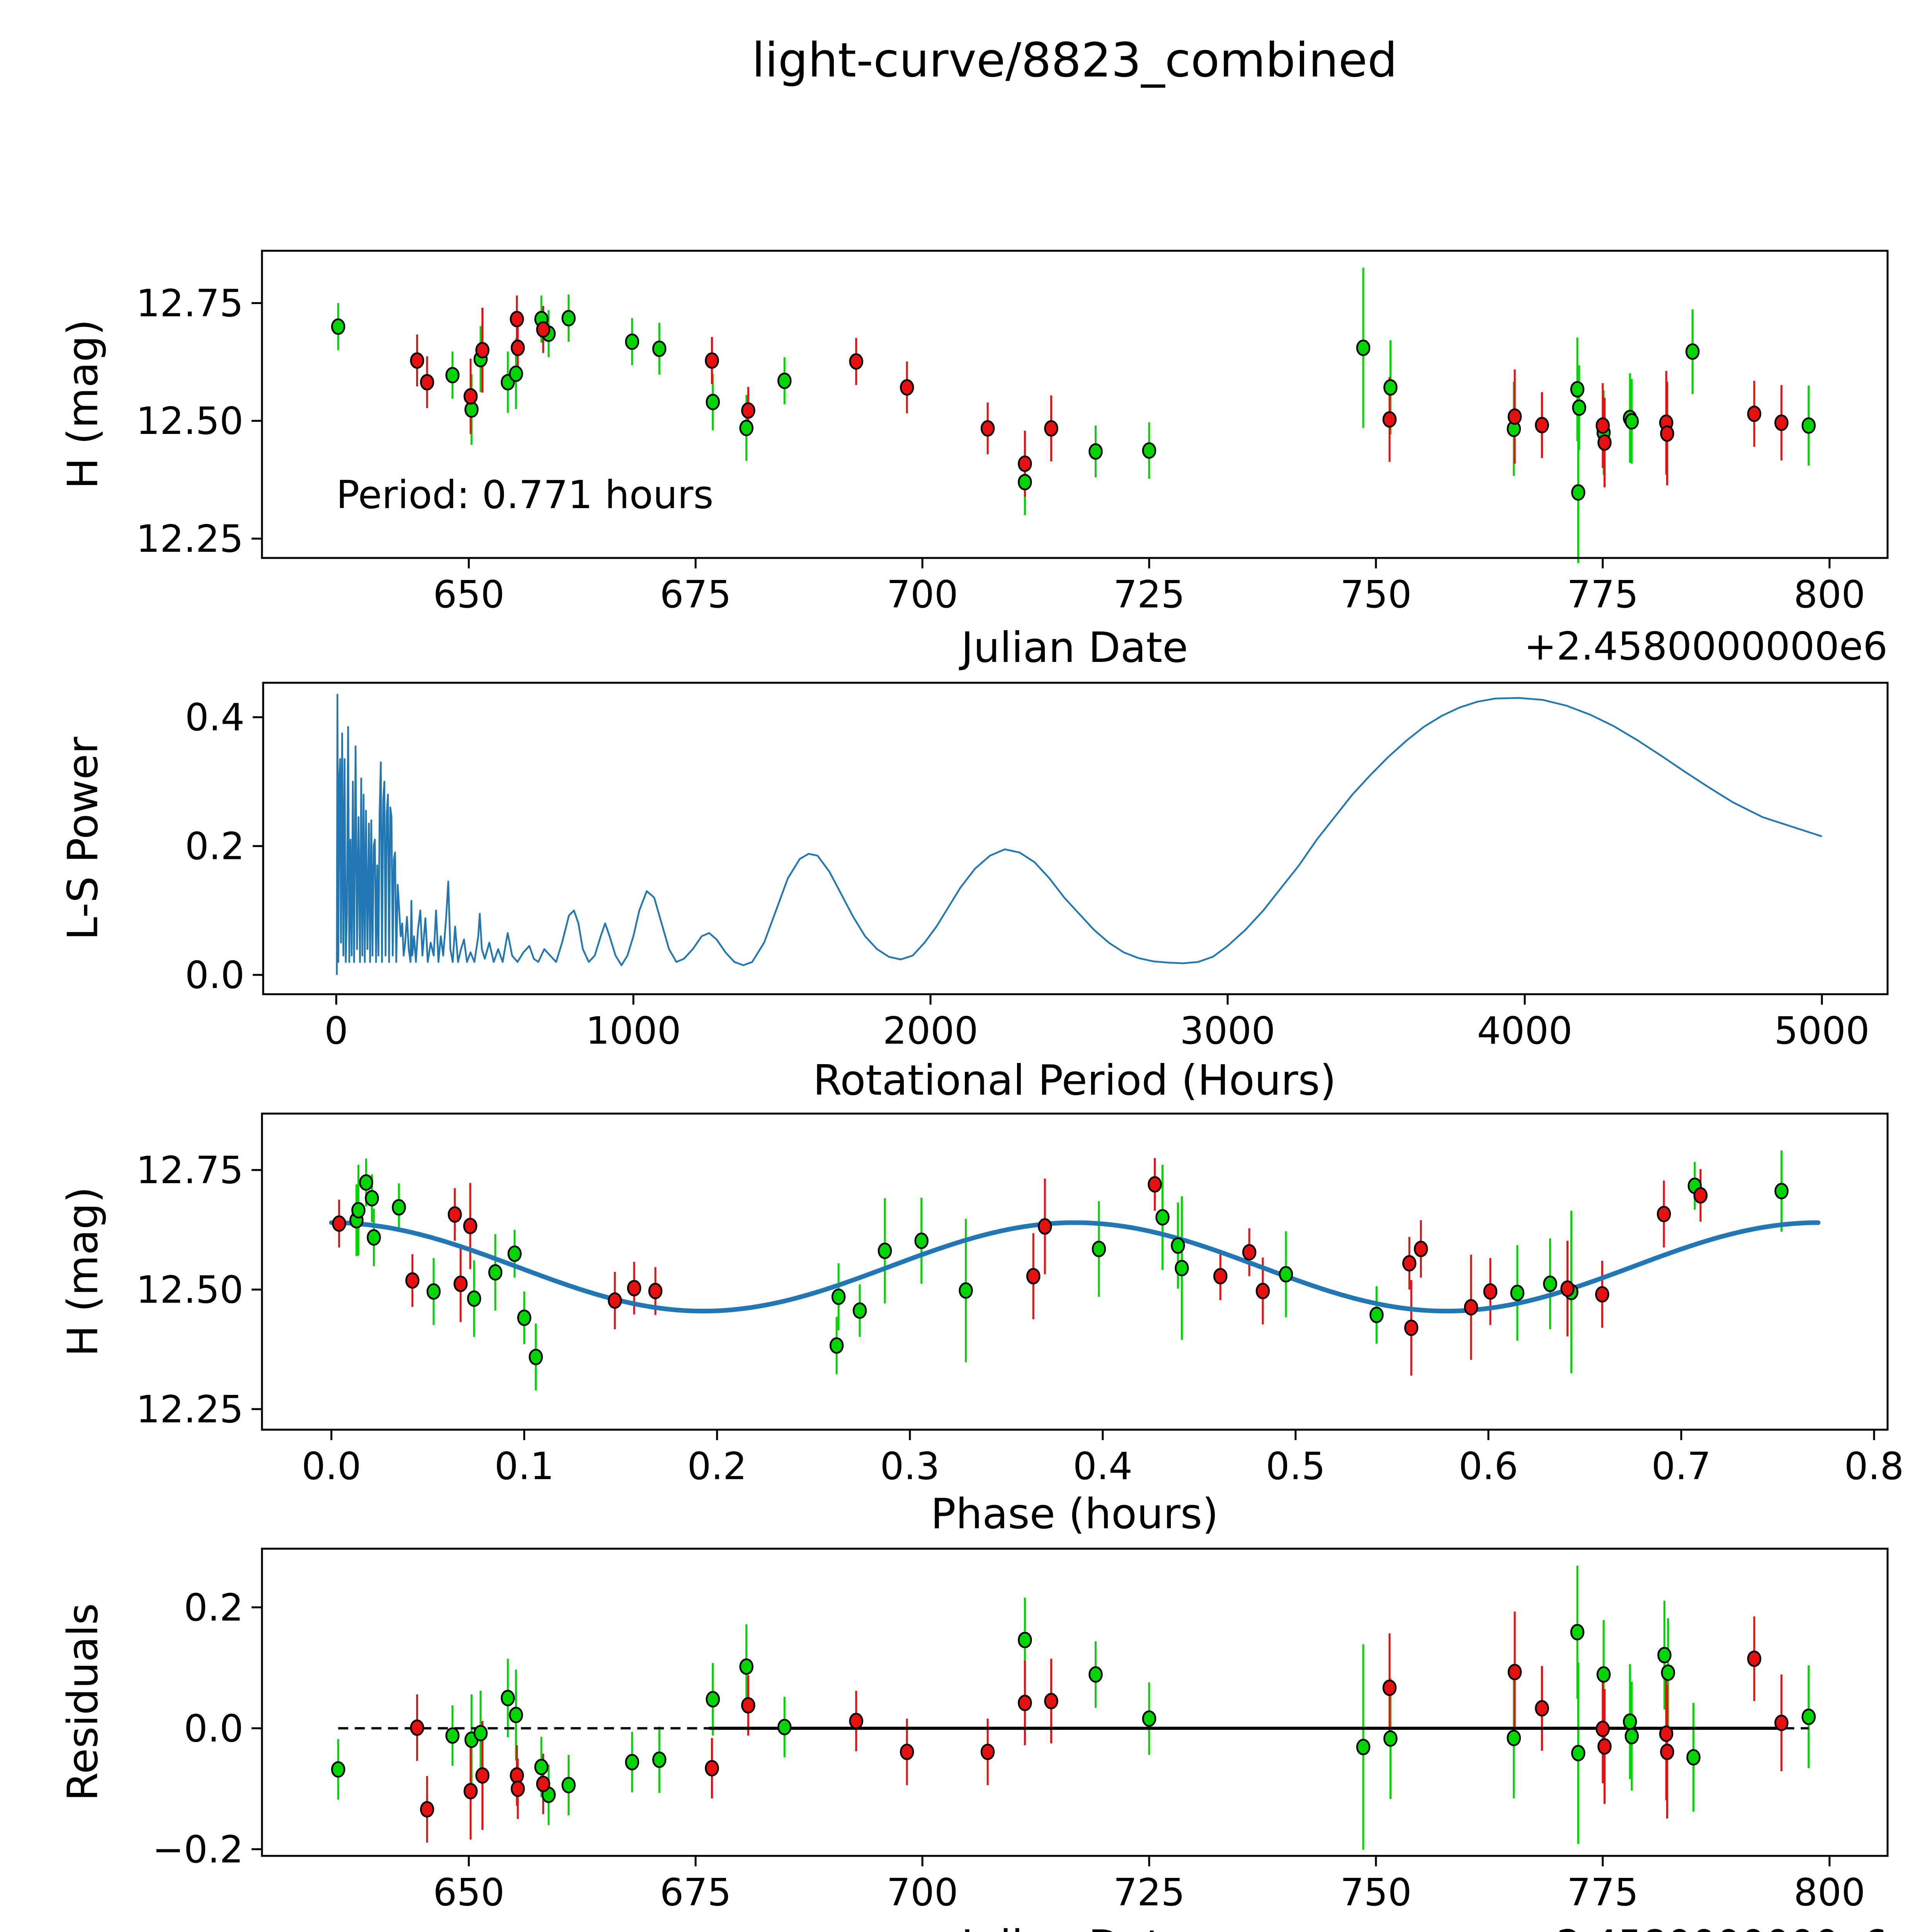 The image size is (1932, 1932). I want to click on x-tick-label: 0.8, so click(1874, 1466).